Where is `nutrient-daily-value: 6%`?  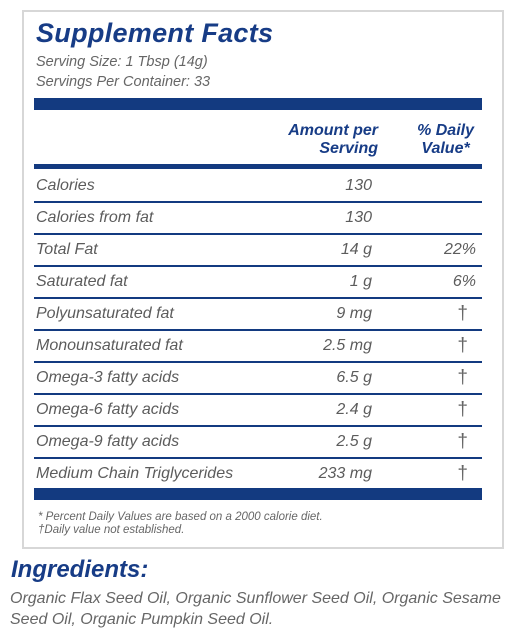
nutrient-daily-value: 6% is located at coordinates (464, 281).